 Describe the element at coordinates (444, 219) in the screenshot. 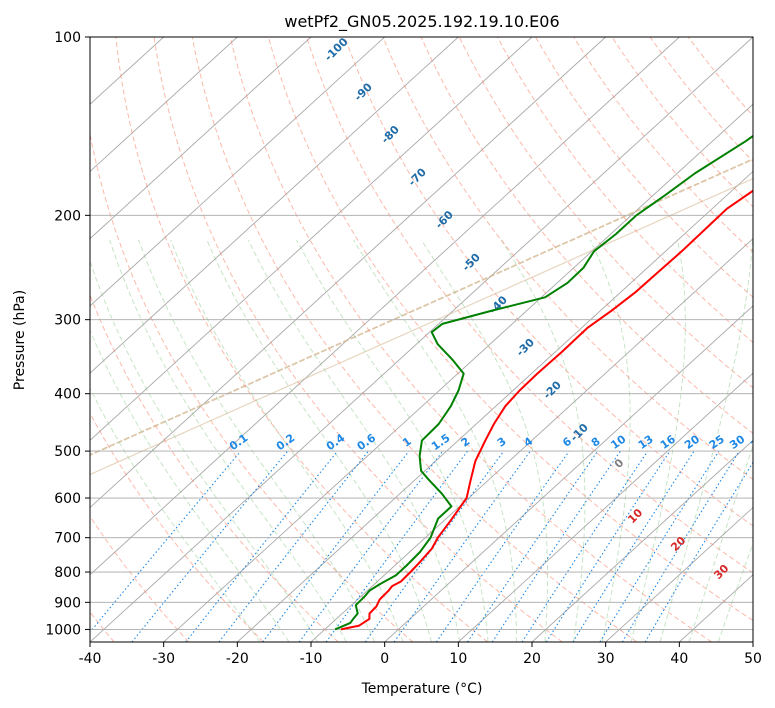

I see `dry-adiabat-label: -60` at that location.